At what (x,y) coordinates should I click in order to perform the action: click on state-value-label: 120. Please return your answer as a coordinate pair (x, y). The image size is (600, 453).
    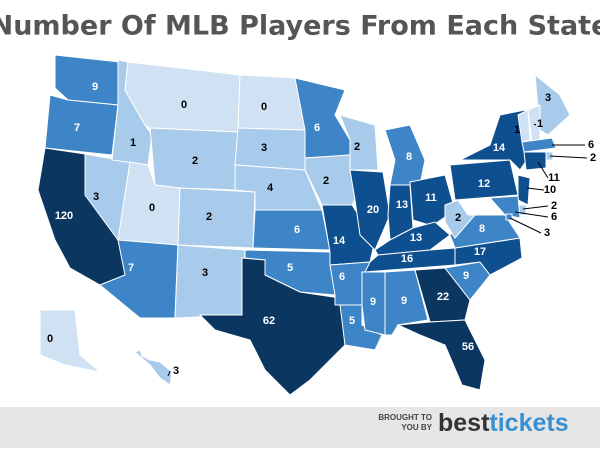
    Looking at the image, I should click on (64, 216).